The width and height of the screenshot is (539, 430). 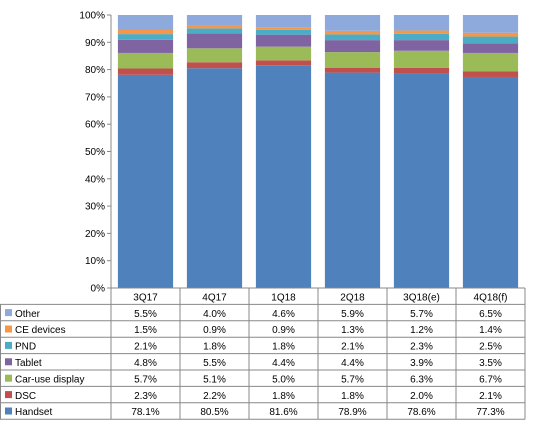 I want to click on x-category-label: 3Q18(e), so click(x=421, y=297).